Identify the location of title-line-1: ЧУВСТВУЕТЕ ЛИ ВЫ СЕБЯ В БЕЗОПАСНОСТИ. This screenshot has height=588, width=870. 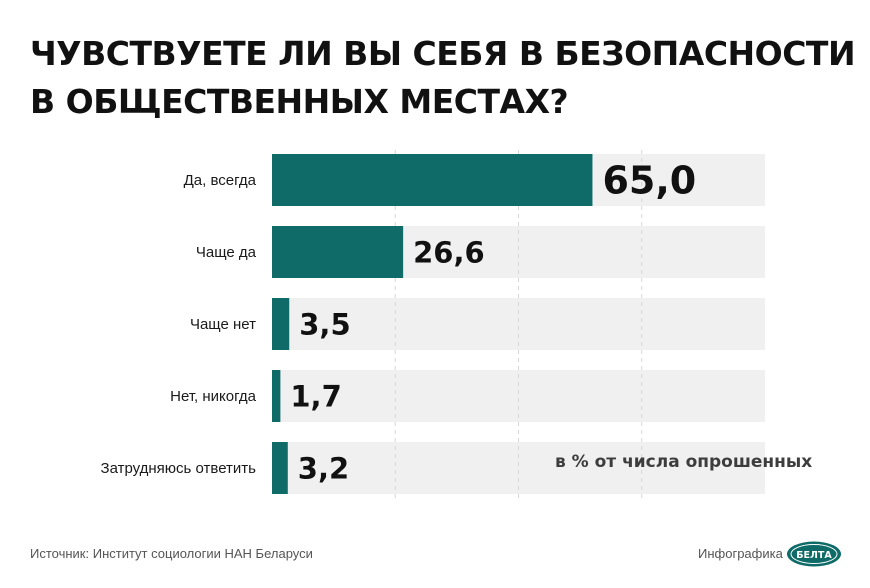
(443, 53).